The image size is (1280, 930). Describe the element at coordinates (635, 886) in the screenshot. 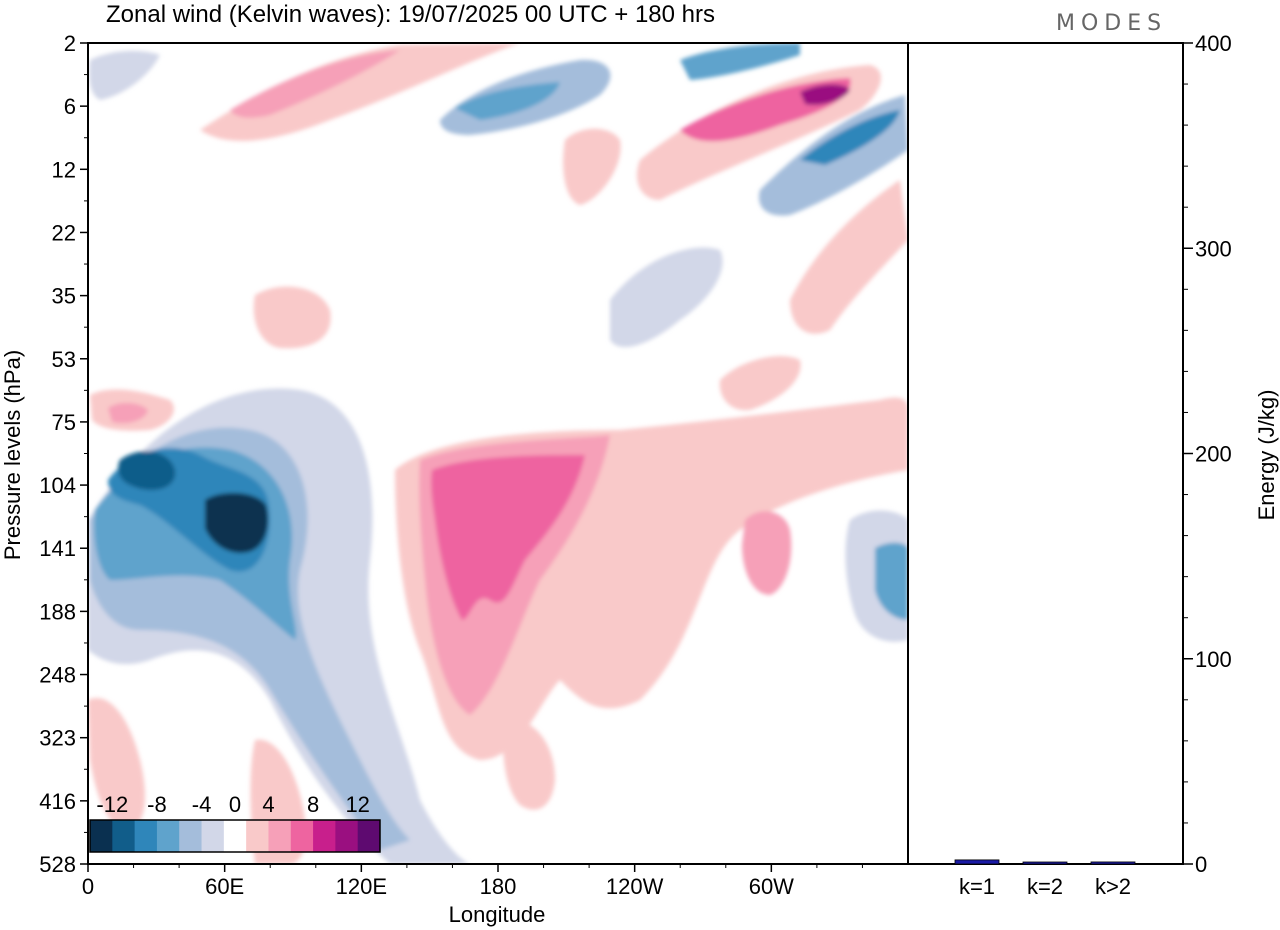

I see `x-tick-label: 120W` at that location.